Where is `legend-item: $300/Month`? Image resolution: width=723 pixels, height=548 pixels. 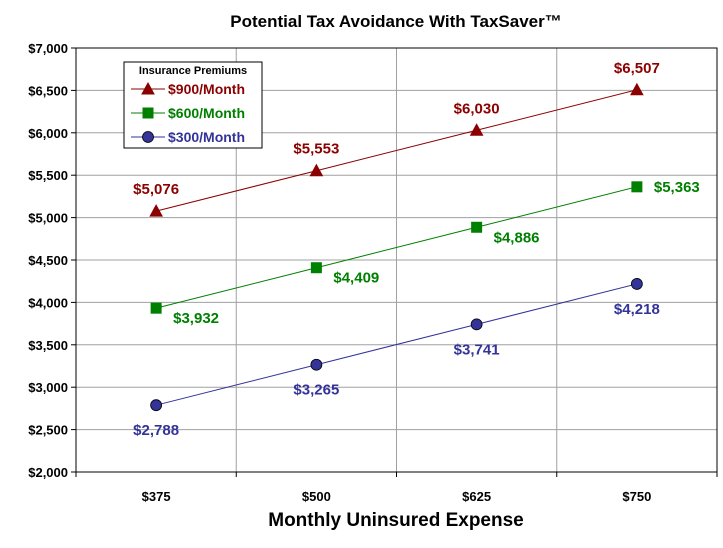
legend-item: $300/Month is located at coordinates (188, 137).